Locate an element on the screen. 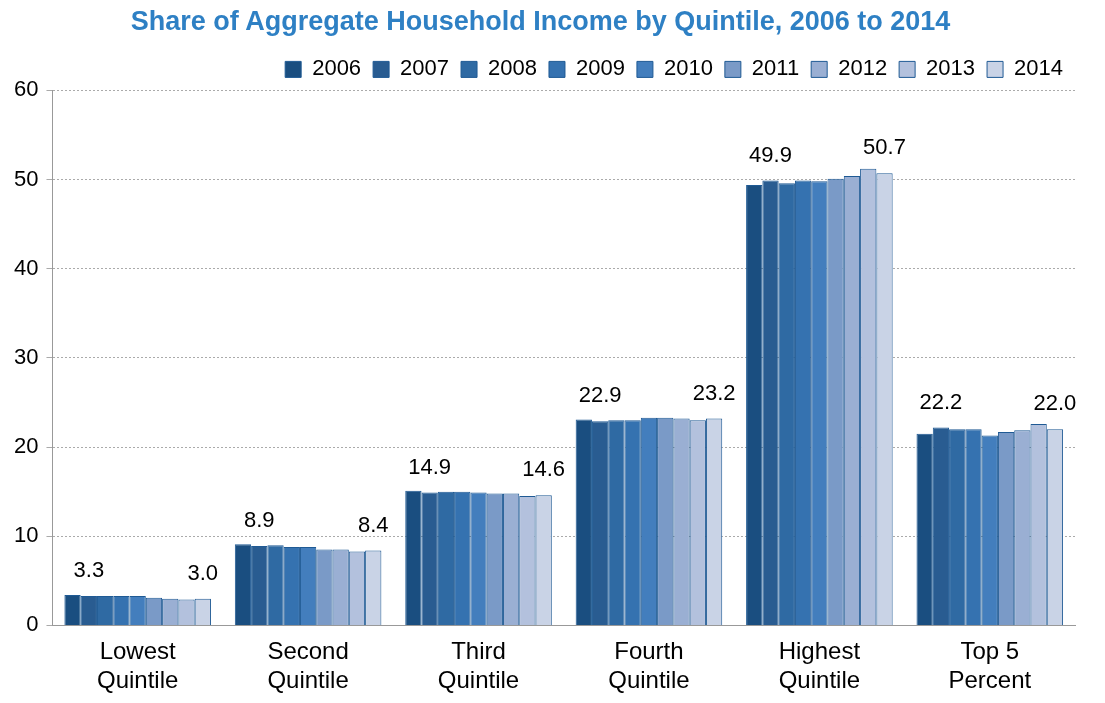 Image resolution: width=1105 pixels, height=703 pixels. data-label: 14.9 is located at coordinates (430, 466).